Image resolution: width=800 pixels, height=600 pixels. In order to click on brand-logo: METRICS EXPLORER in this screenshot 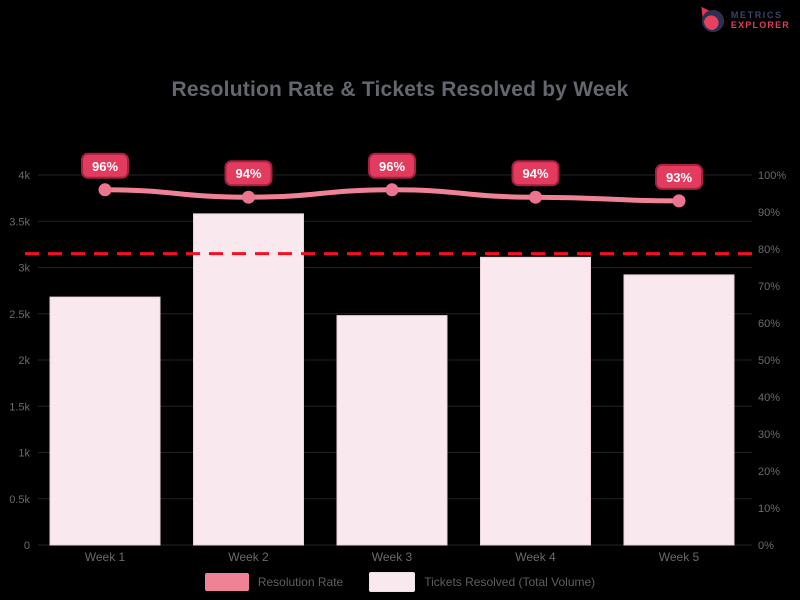, I will do `click(743, 17)`.